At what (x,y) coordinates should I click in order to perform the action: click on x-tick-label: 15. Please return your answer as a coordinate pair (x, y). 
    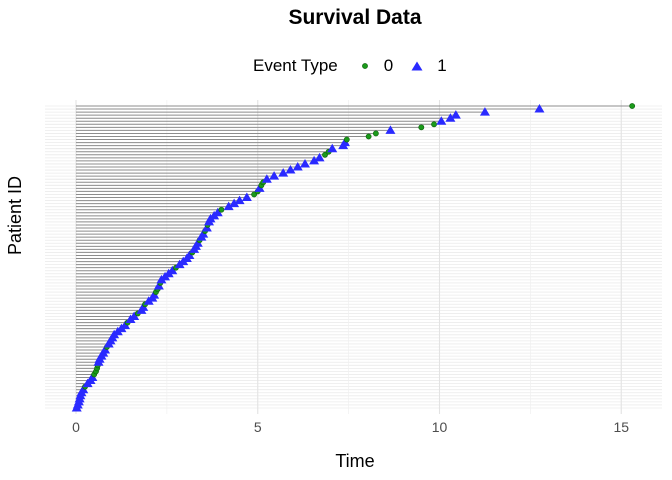
    Looking at the image, I should click on (621, 427).